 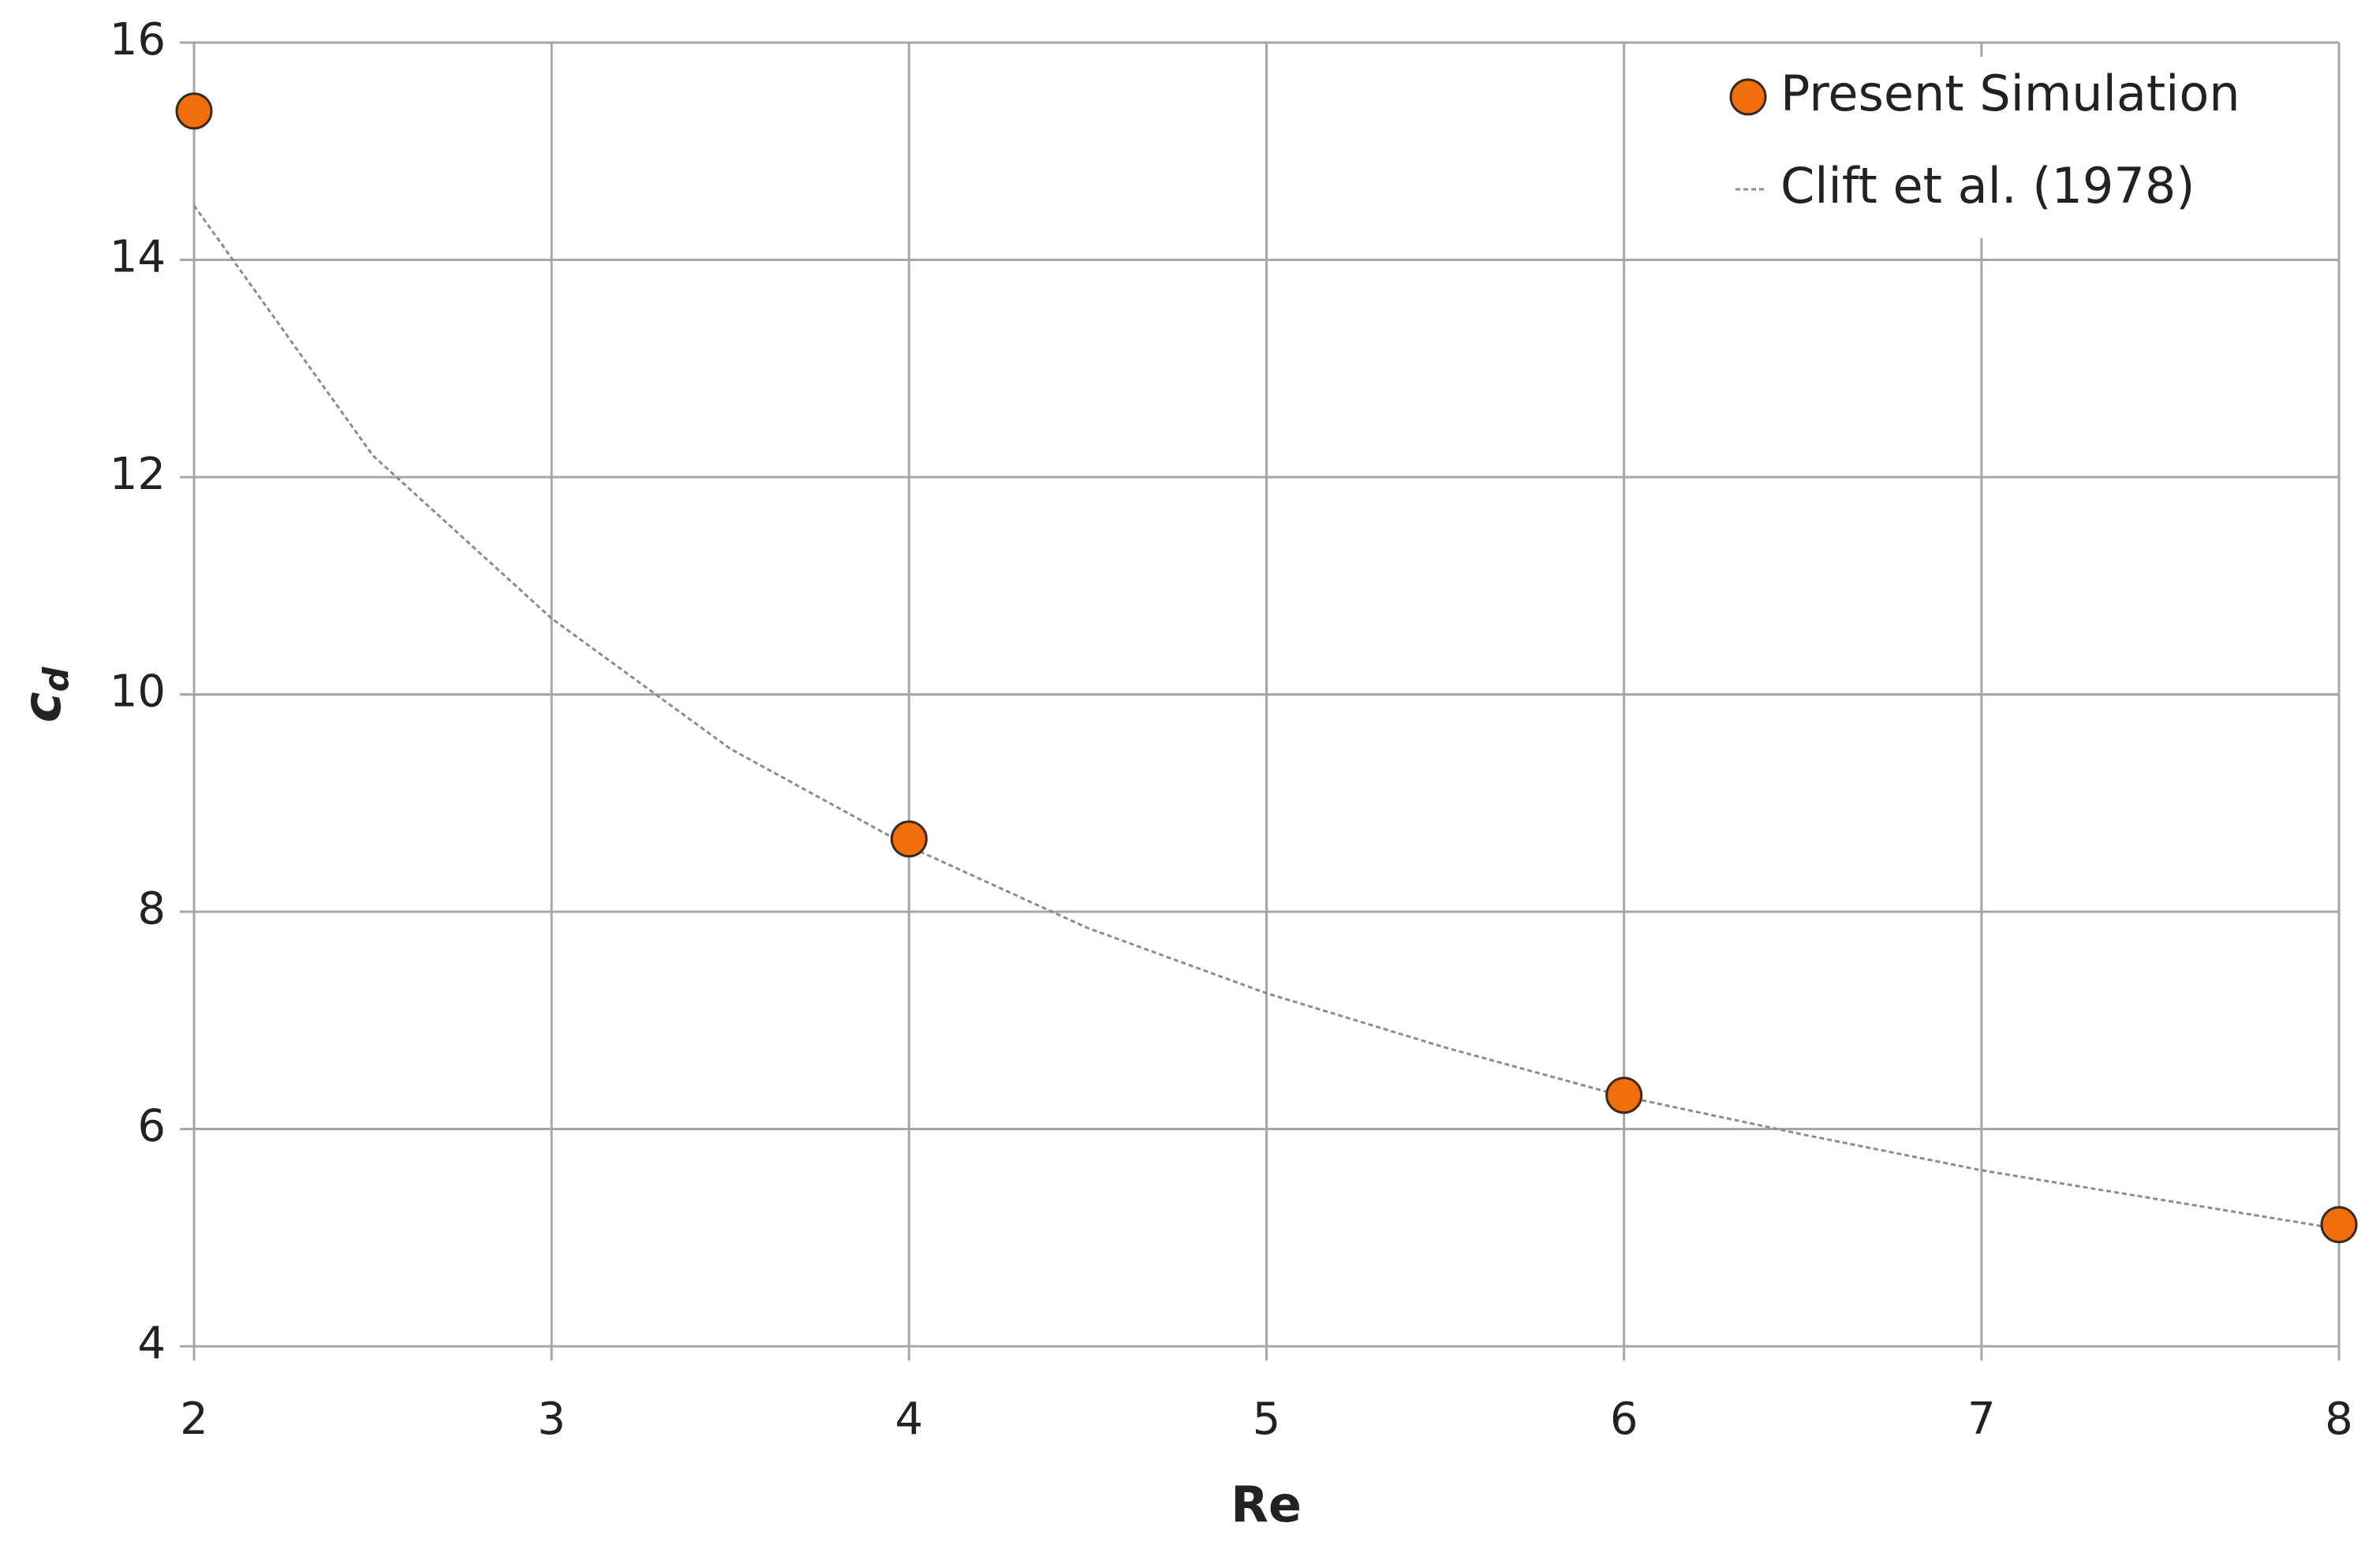 I want to click on legend: Present Simulation Clift et al. (1978), so click(x=2019, y=147).